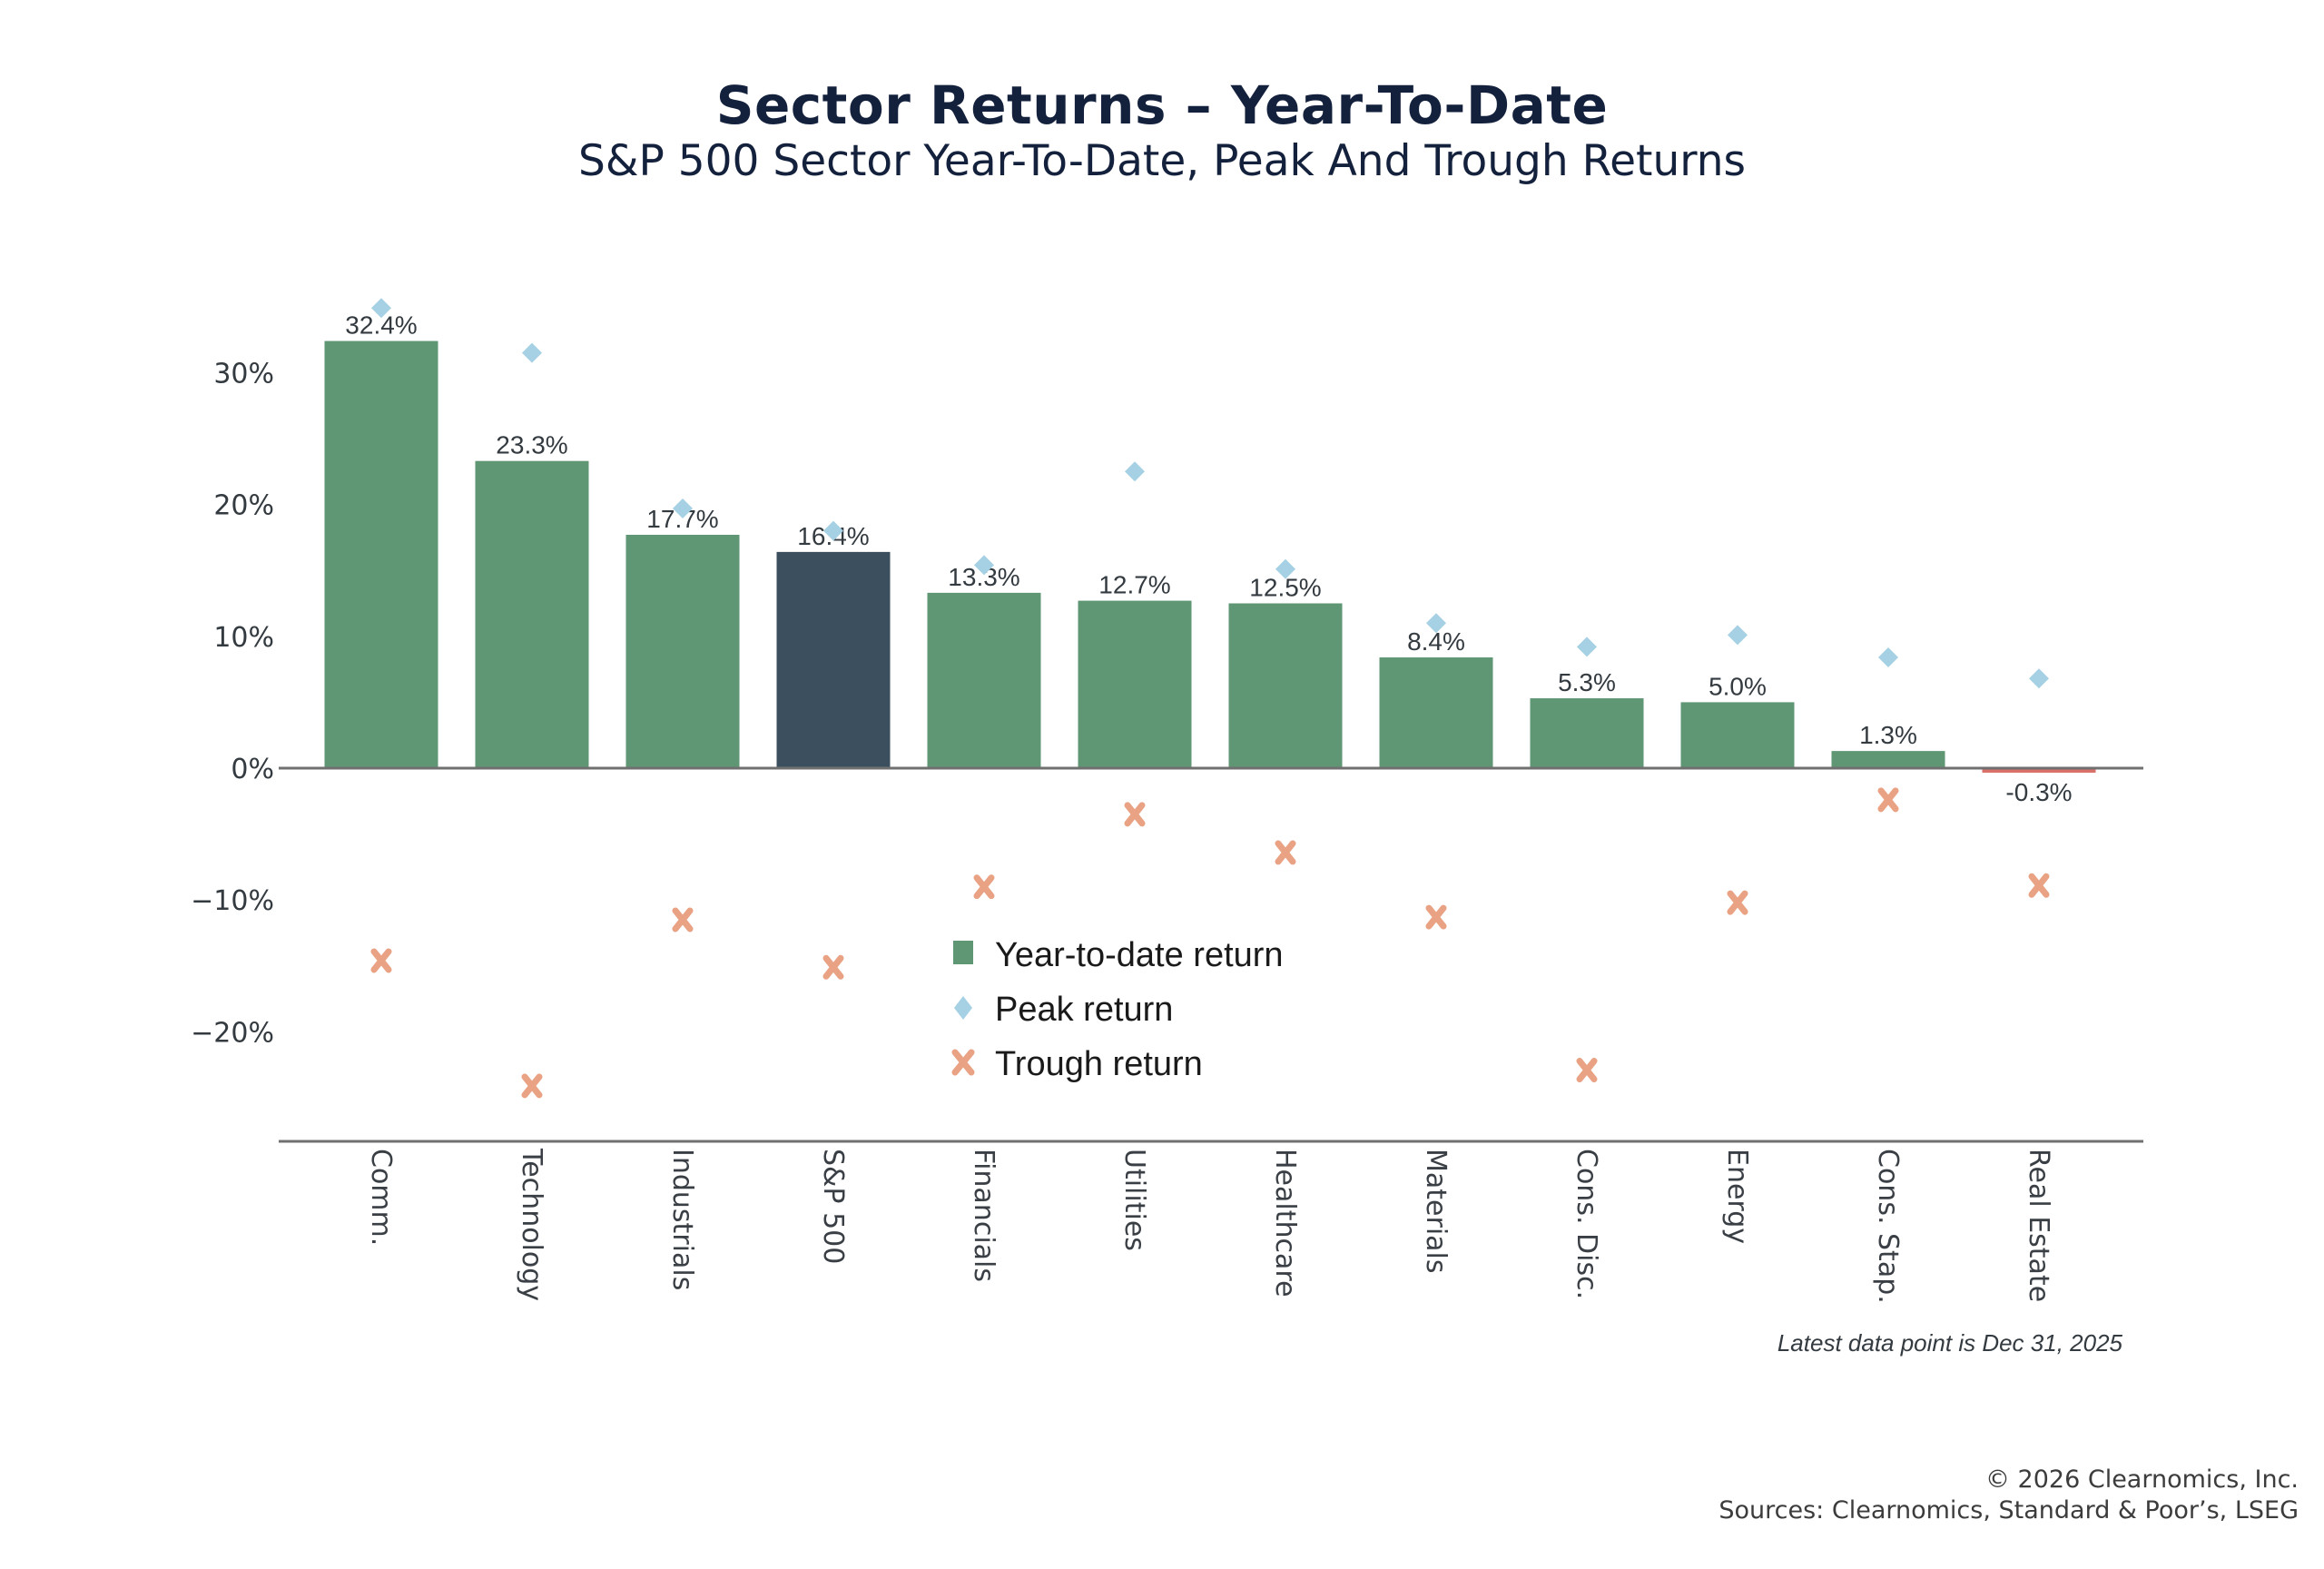  What do you see at coordinates (963, 1008) in the screenshot?
I see `legend-swatch-peak` at bounding box center [963, 1008].